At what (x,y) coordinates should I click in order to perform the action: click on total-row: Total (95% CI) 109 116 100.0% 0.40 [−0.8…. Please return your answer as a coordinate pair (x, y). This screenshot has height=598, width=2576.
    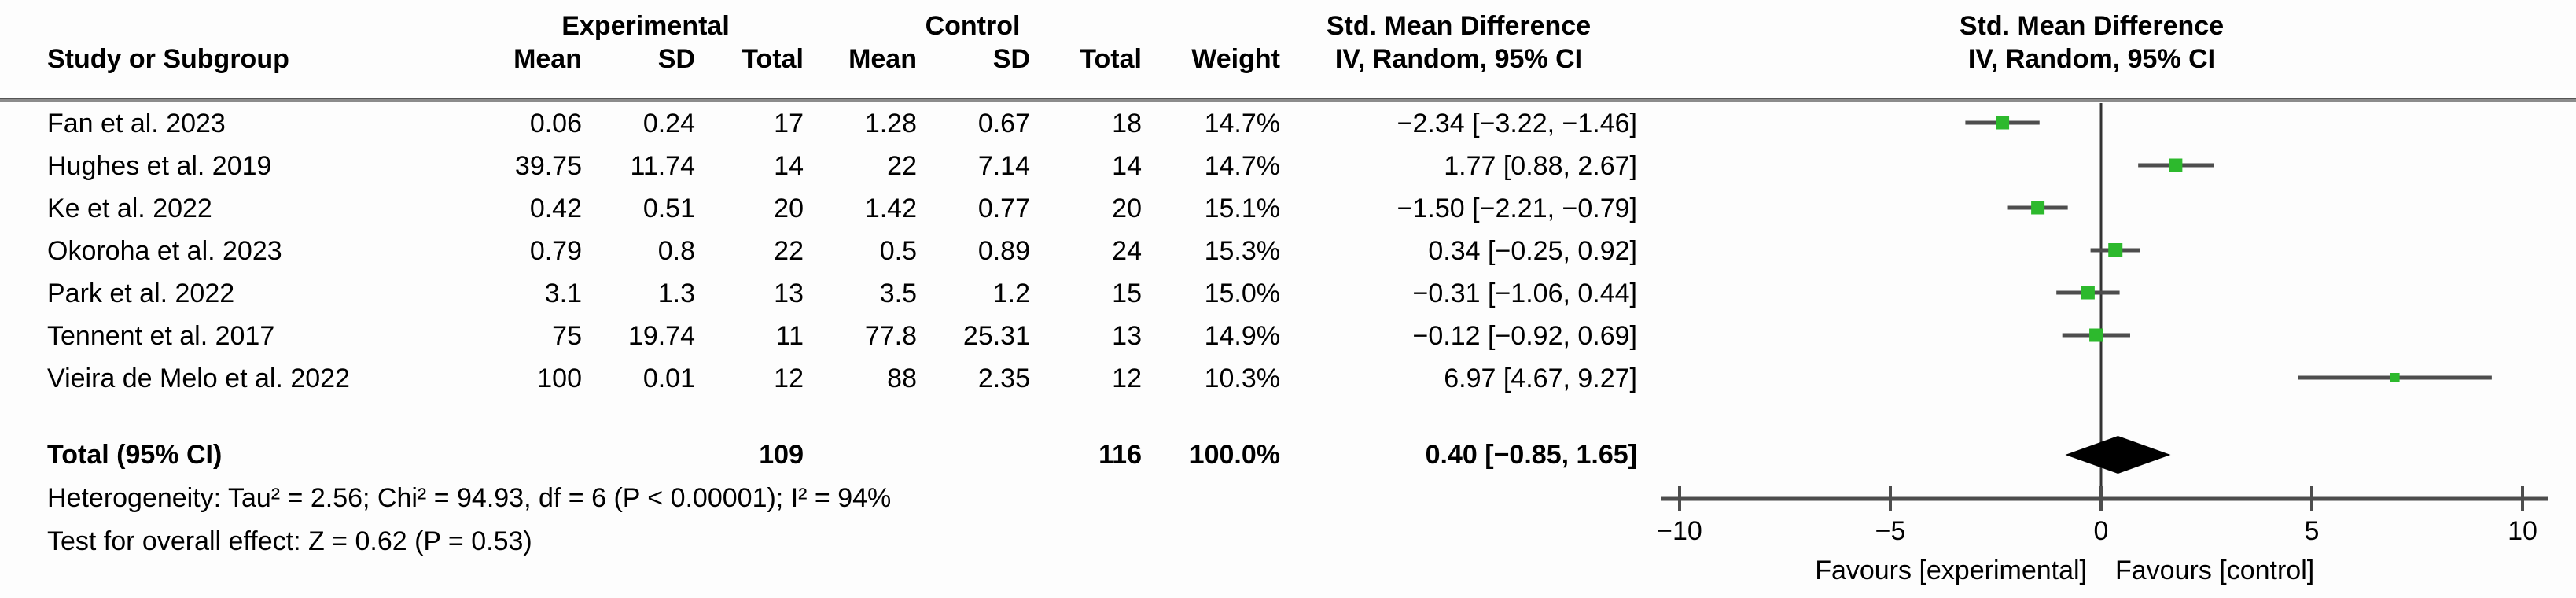
    Looking at the image, I should click on (842, 455).